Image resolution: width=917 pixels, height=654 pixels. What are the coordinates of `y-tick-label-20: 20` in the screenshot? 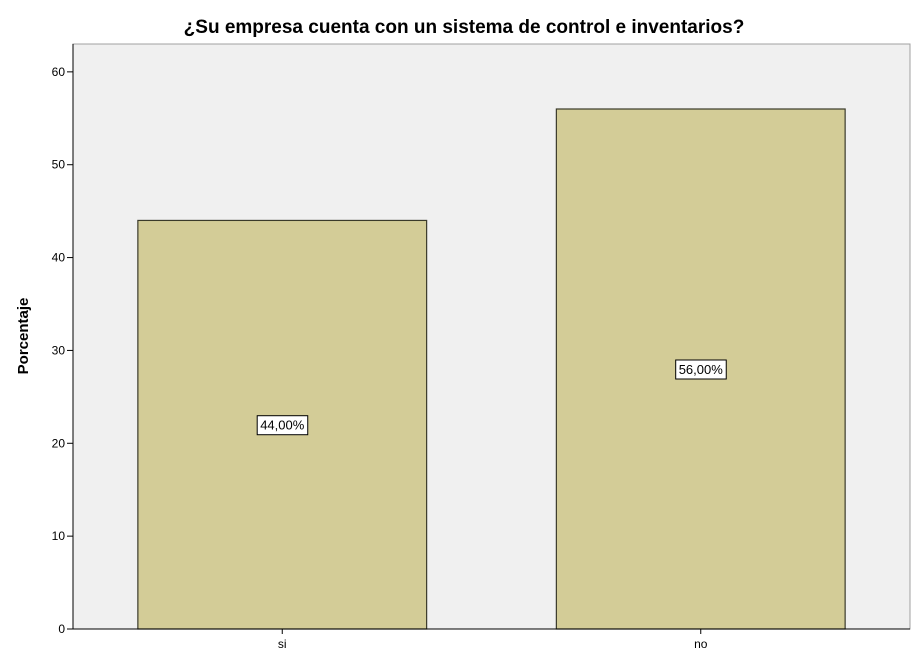 It's located at (59, 443).